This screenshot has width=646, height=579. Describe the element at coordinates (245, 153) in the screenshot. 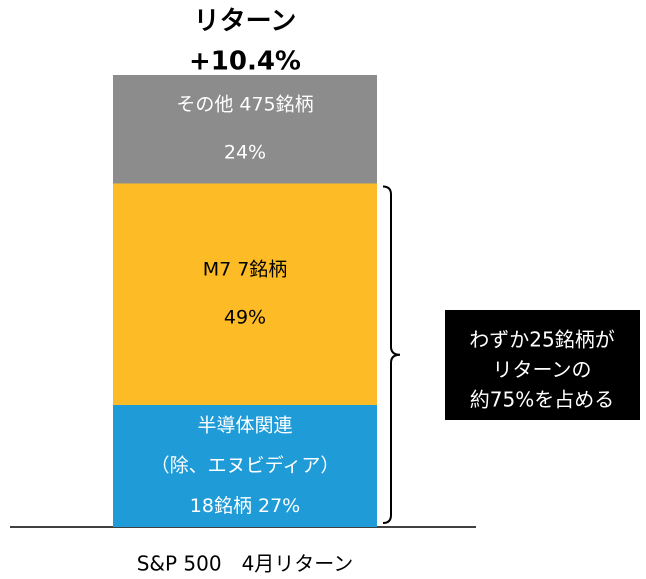

I see `value-label: 24%` at that location.